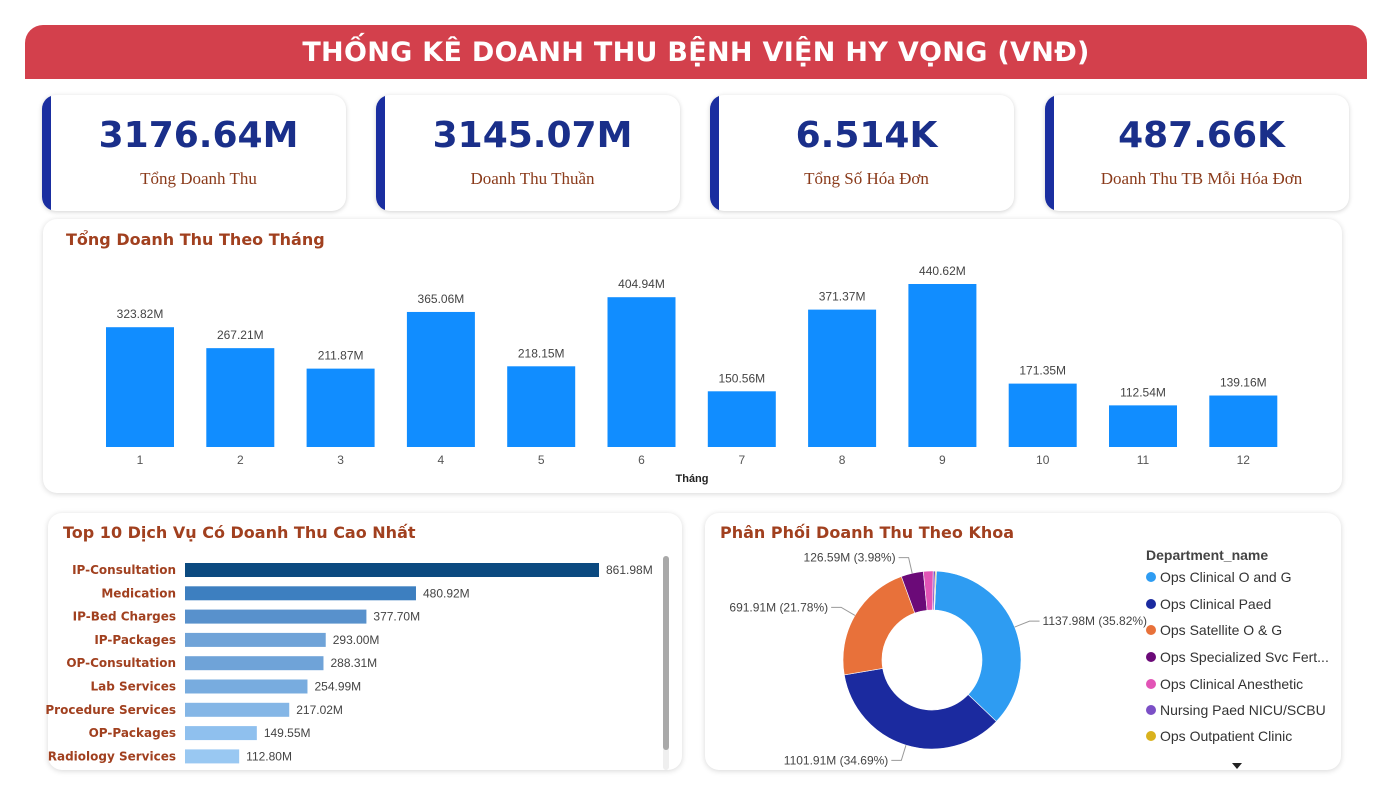 This screenshot has width=1392, height=805. Describe the element at coordinates (942, 460) in the screenshot. I see `x-tick-label: 9` at that location.